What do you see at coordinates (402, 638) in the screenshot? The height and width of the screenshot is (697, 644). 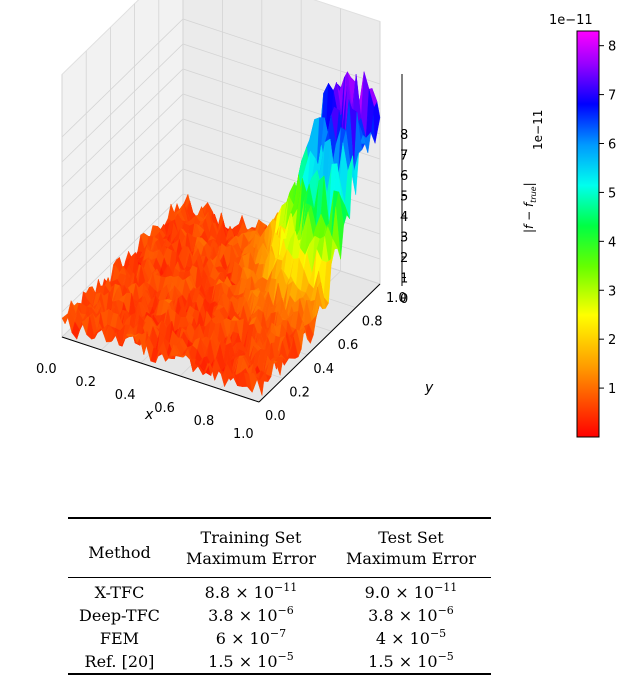 I see `error-mantissa: 4 × 10` at bounding box center [402, 638].